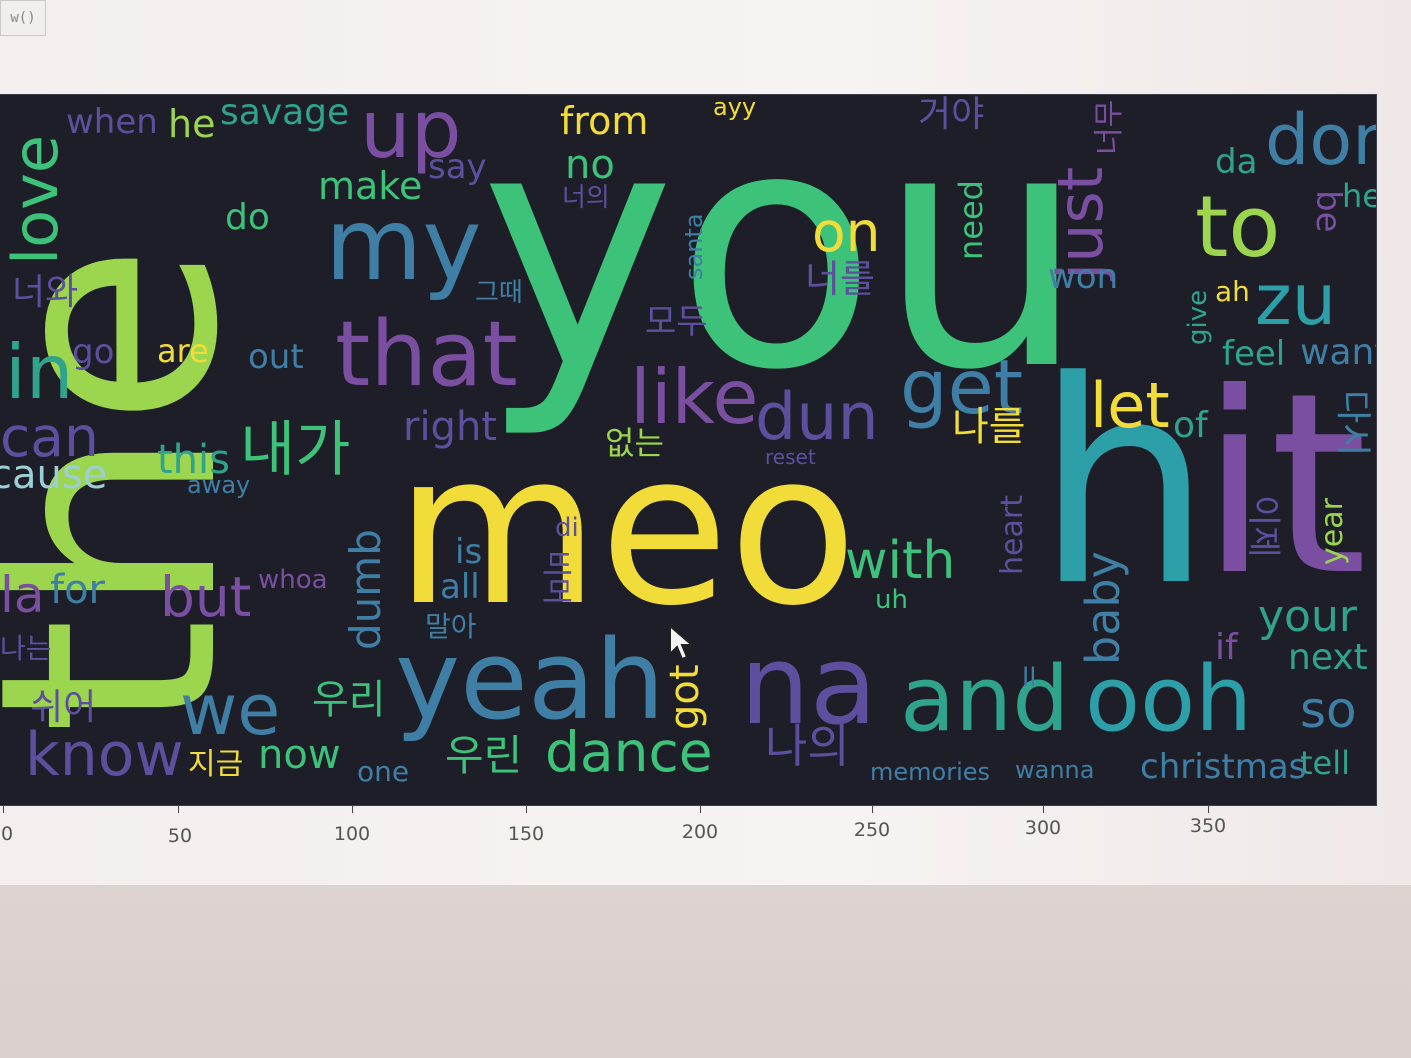  Describe the element at coordinates (1223, 767) in the screenshot. I see `word-christmas: christmas` at that location.